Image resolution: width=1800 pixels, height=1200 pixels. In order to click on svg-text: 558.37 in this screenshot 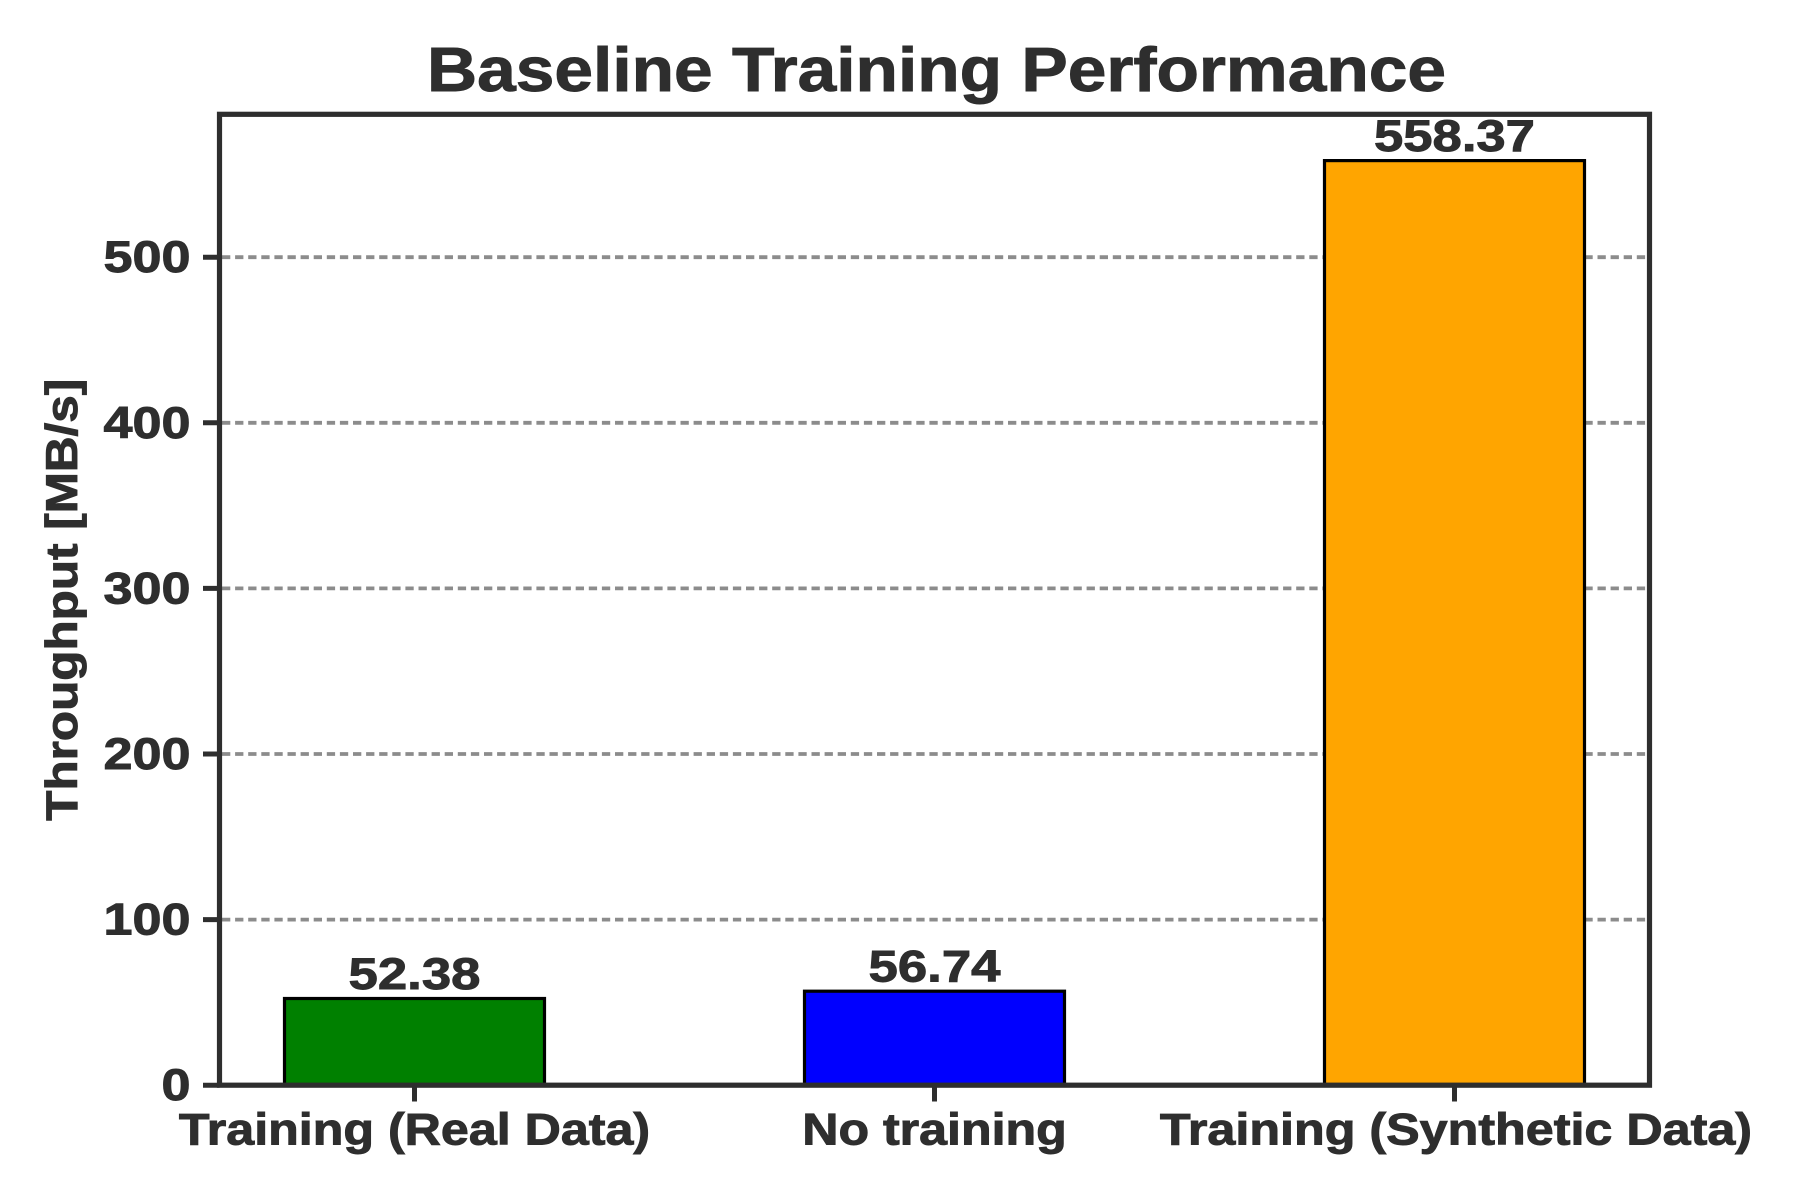, I will do `click(1454, 136)`.